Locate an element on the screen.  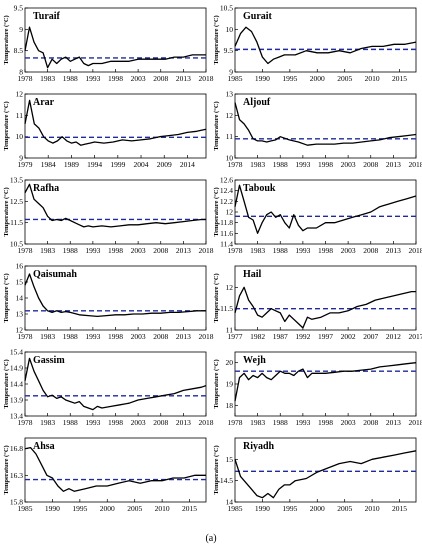
station-title: Aljouf is located at coordinates (257, 102).